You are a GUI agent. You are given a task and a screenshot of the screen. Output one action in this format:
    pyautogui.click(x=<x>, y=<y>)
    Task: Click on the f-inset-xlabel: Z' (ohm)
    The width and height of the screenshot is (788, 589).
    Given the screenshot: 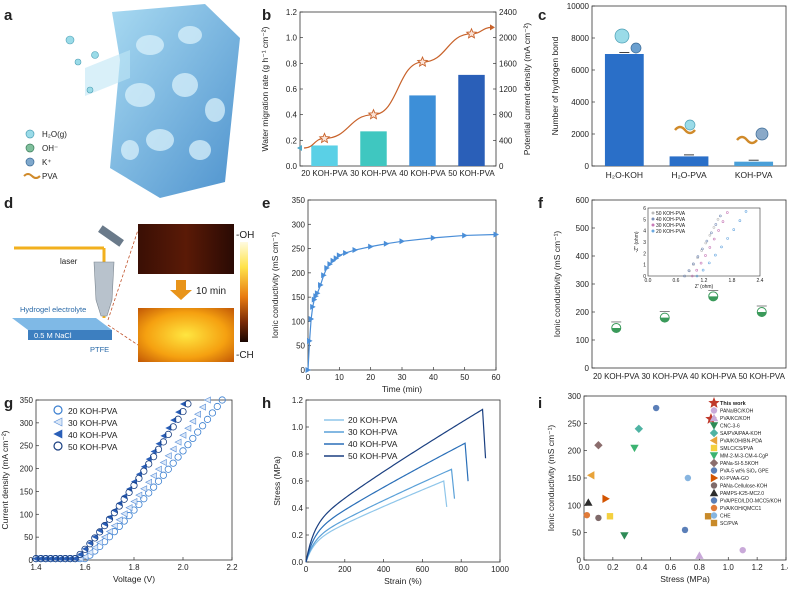 What is the action you would take?
    pyautogui.click(x=704, y=287)
    